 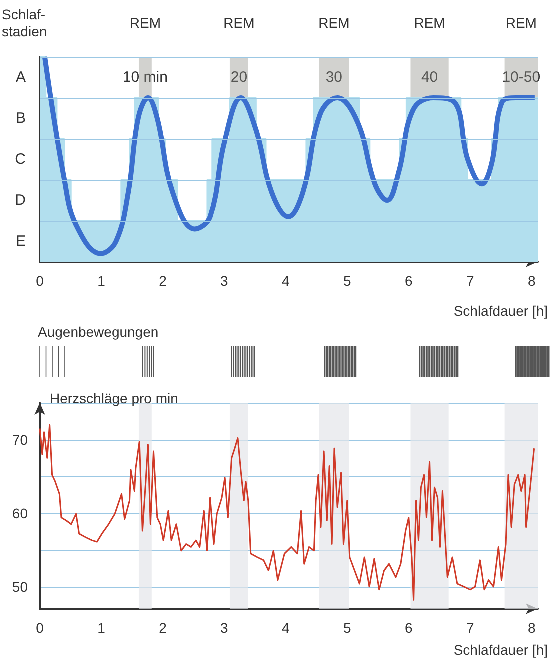 What do you see at coordinates (20, 586) in the screenshot?
I see `y-tick-label: 50` at bounding box center [20, 586].